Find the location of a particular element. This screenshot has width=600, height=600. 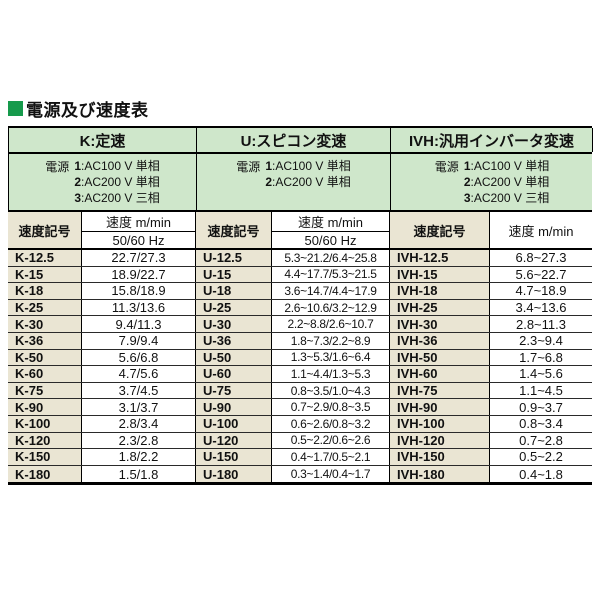

speed-value-u-cell: 0.3~1.4/0.4~1.7 is located at coordinates (331, 474).